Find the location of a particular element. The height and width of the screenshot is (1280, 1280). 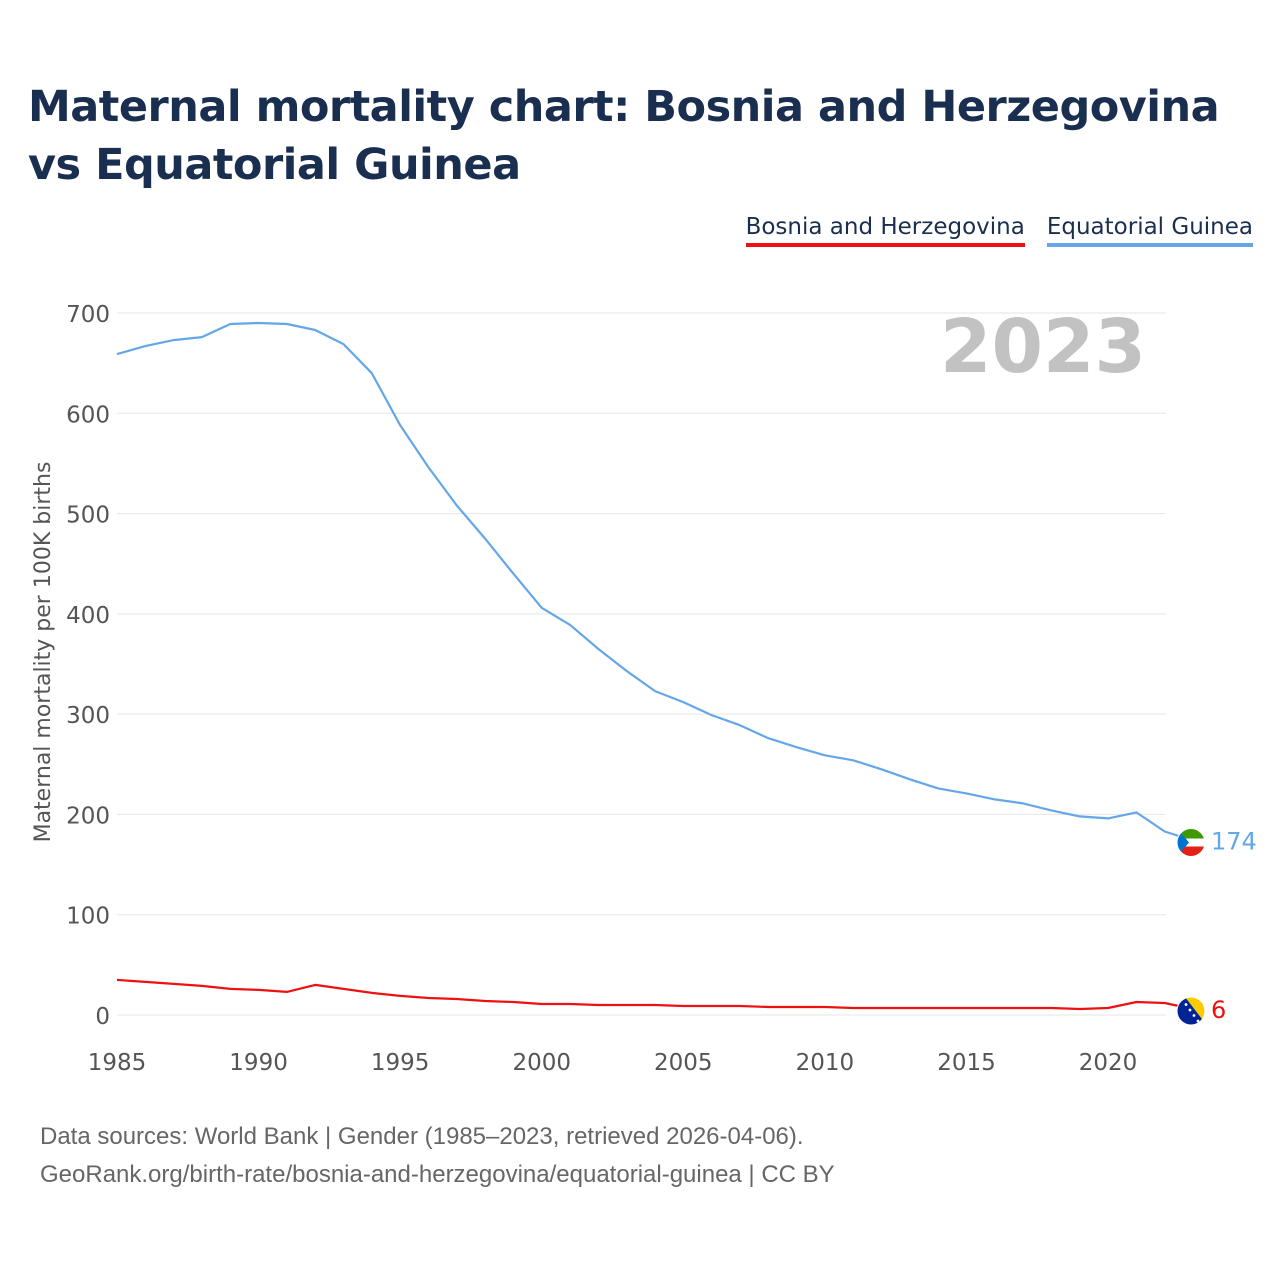

y-axis-label: Maternal mortality per 100K births is located at coordinates (43, 652).